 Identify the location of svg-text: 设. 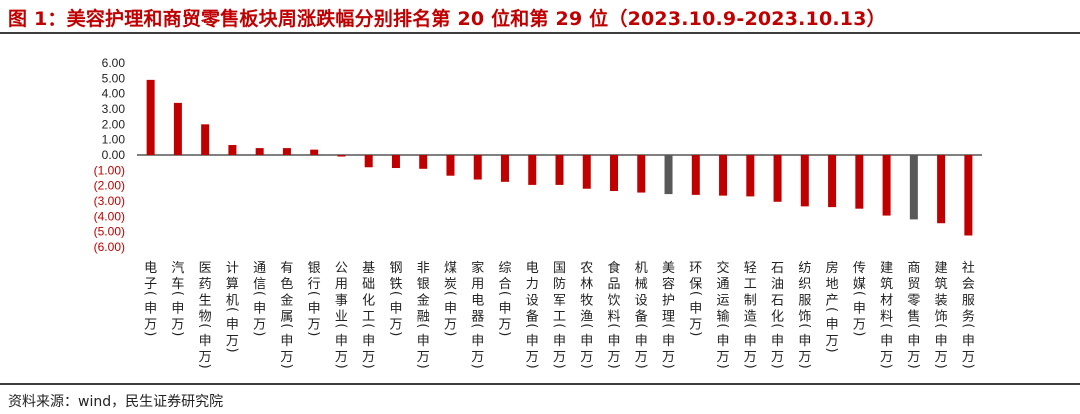
(641, 300).